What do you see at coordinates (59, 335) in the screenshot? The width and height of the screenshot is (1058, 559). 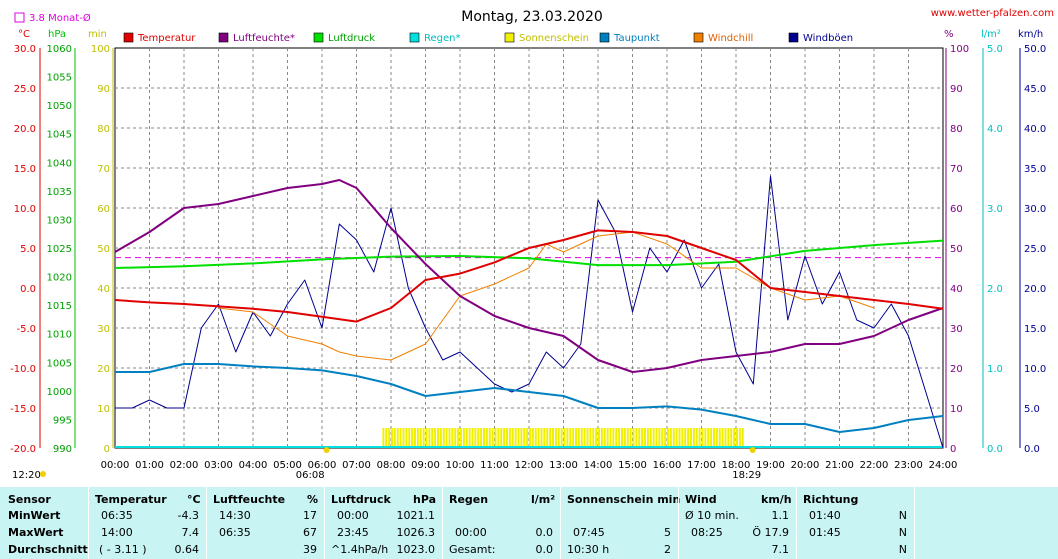 I see `pressure-tick-label: 1010` at bounding box center [59, 335].